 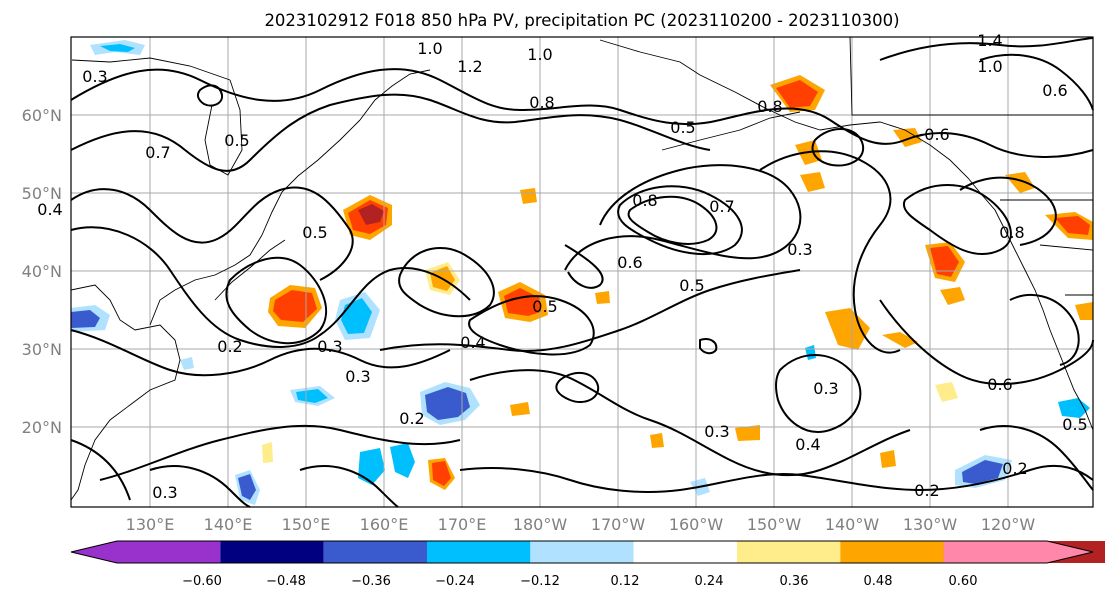 I want to click on lon-label: 120°W, so click(x=1008, y=524).